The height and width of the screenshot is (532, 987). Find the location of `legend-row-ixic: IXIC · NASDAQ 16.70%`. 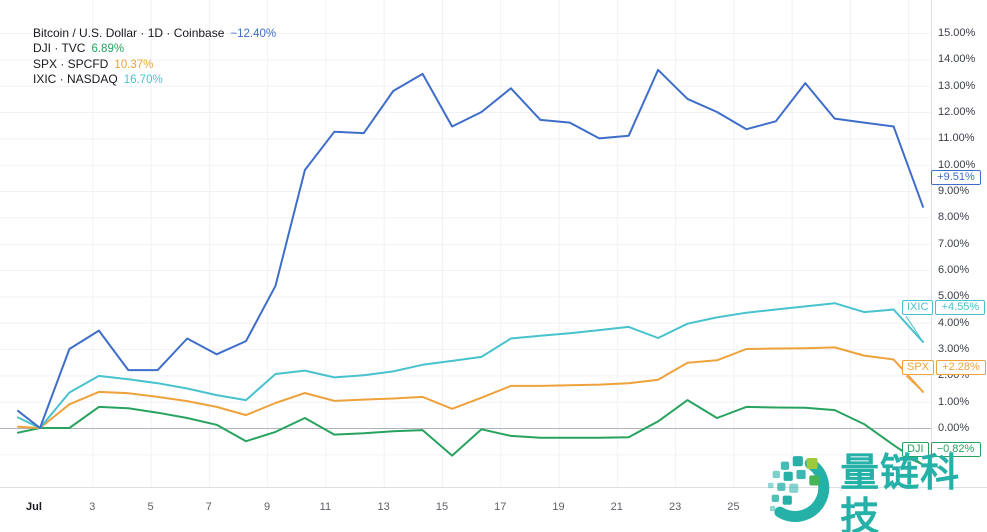

legend-row-ixic: IXIC · NASDAQ 16.70% is located at coordinates (154, 79).